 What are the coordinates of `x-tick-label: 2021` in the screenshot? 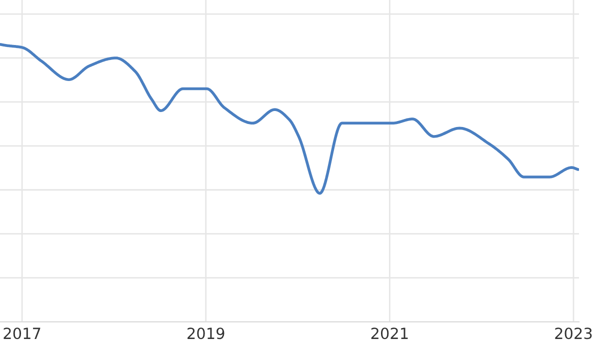 It's located at (389, 334).